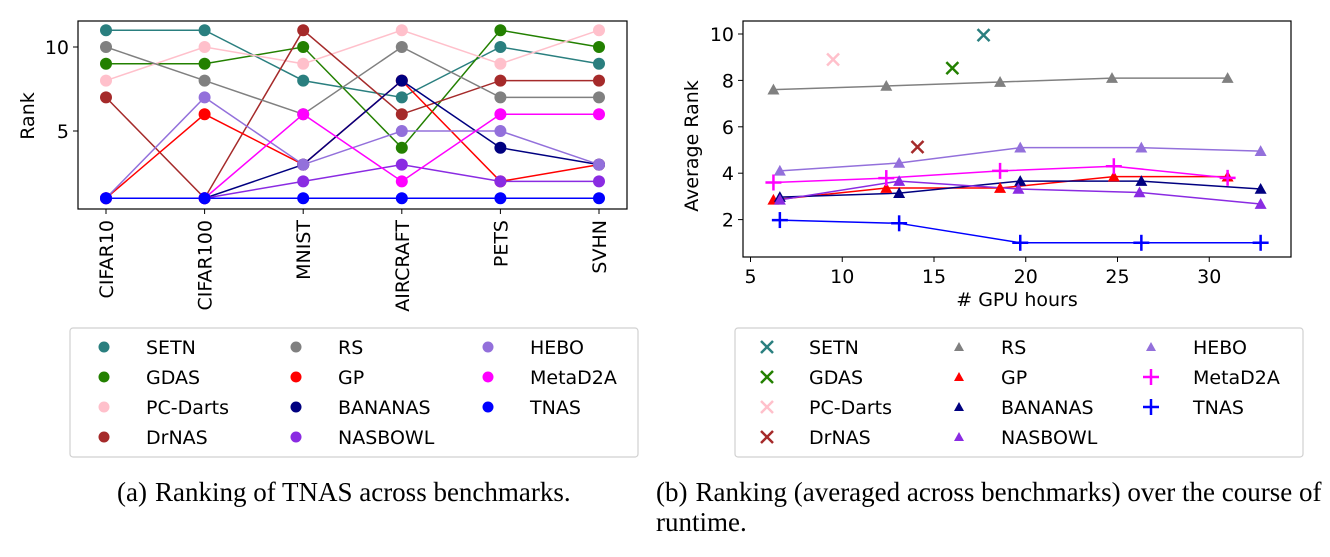 The width and height of the screenshot is (1330, 557). What do you see at coordinates (599, 63) in the screenshot?
I see `point-setn-svhn` at bounding box center [599, 63].